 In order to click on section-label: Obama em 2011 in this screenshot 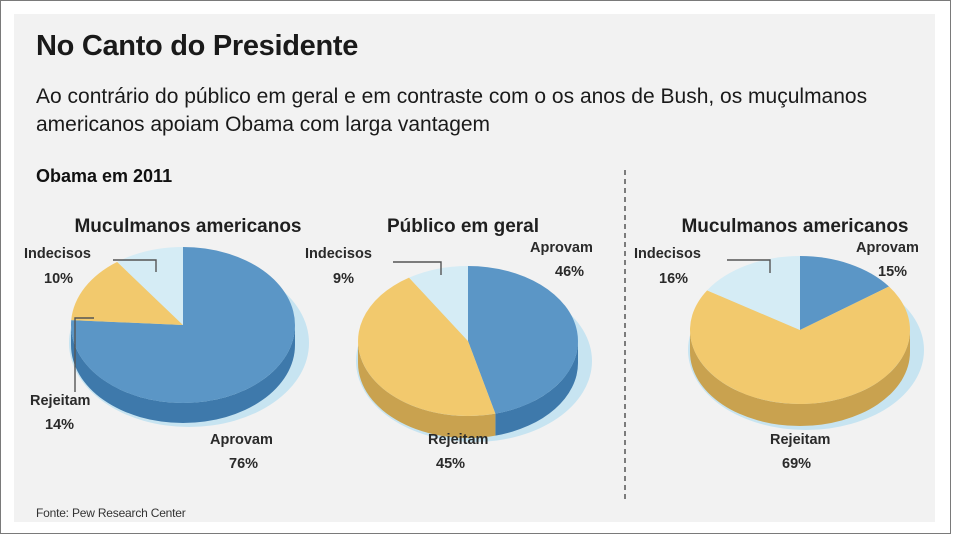, I will do `click(104, 176)`.